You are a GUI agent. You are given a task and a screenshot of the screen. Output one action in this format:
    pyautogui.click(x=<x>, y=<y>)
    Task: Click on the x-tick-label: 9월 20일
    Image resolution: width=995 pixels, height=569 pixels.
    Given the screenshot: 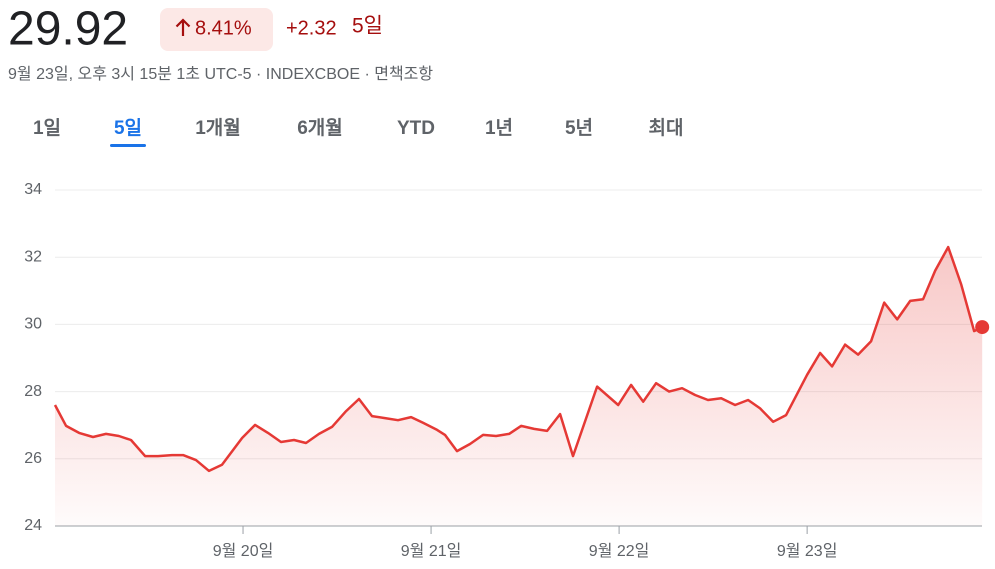 What is the action you would take?
    pyautogui.click(x=243, y=551)
    